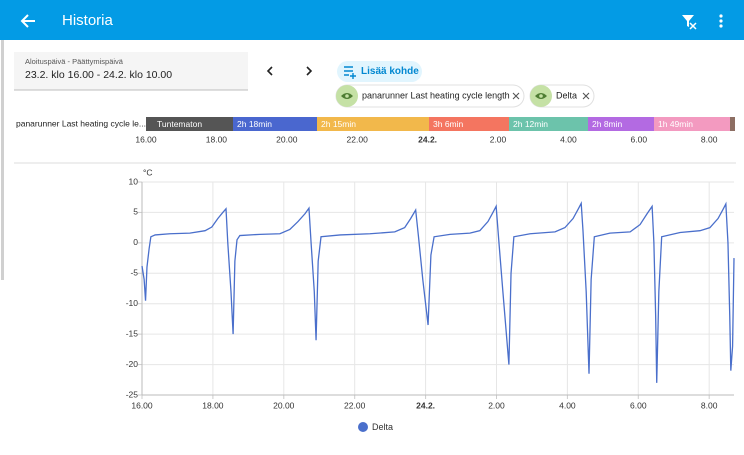 Image resolution: width=744 pixels, height=455 pixels. Describe the element at coordinates (338, 124) in the screenshot. I see `timeline-segment-label: 2h 15min` at that location.